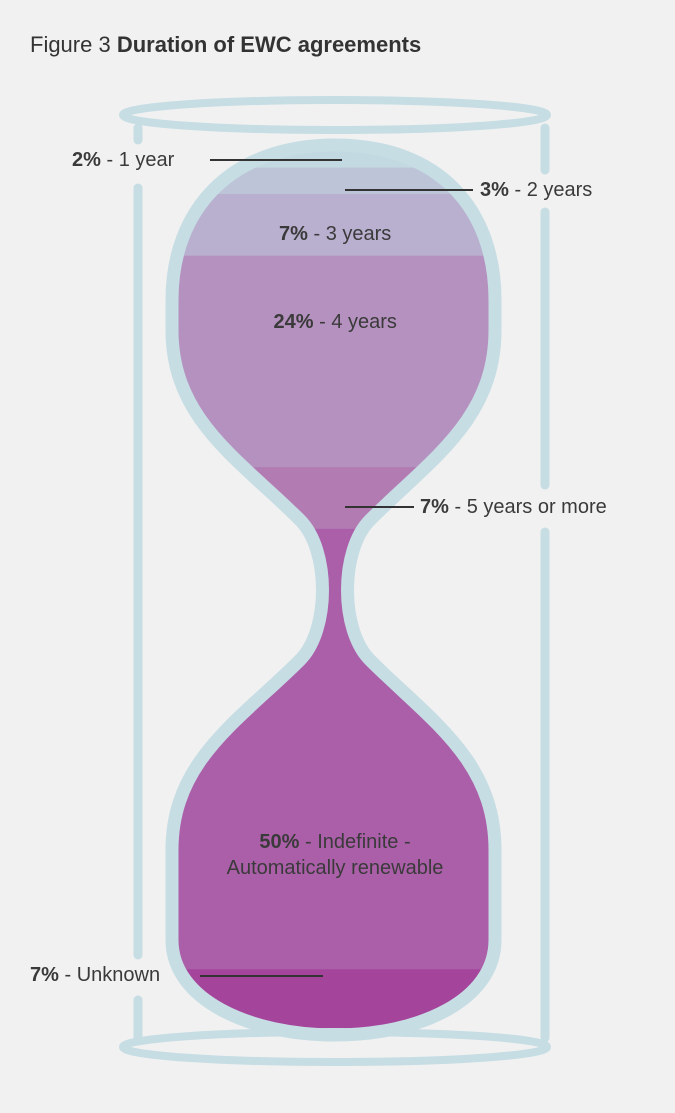 This screenshot has width=675, height=1113. Describe the element at coordinates (559, 190) in the screenshot. I see `category-label: 2 years` at that location.